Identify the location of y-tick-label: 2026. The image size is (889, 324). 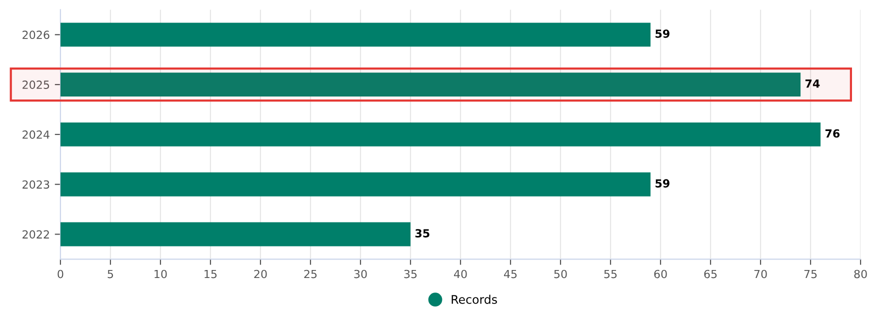
(36, 35).